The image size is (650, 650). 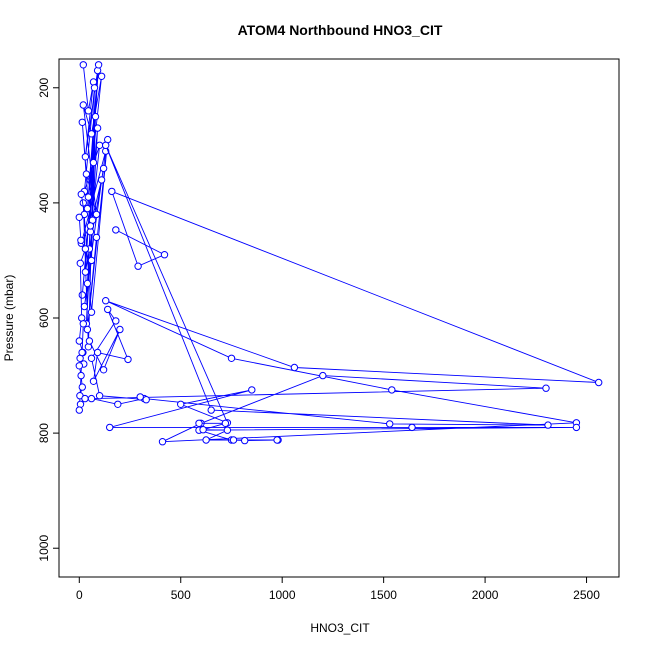 I want to click on y-axis: 200 400 600 800 1000, so click(x=48, y=319).